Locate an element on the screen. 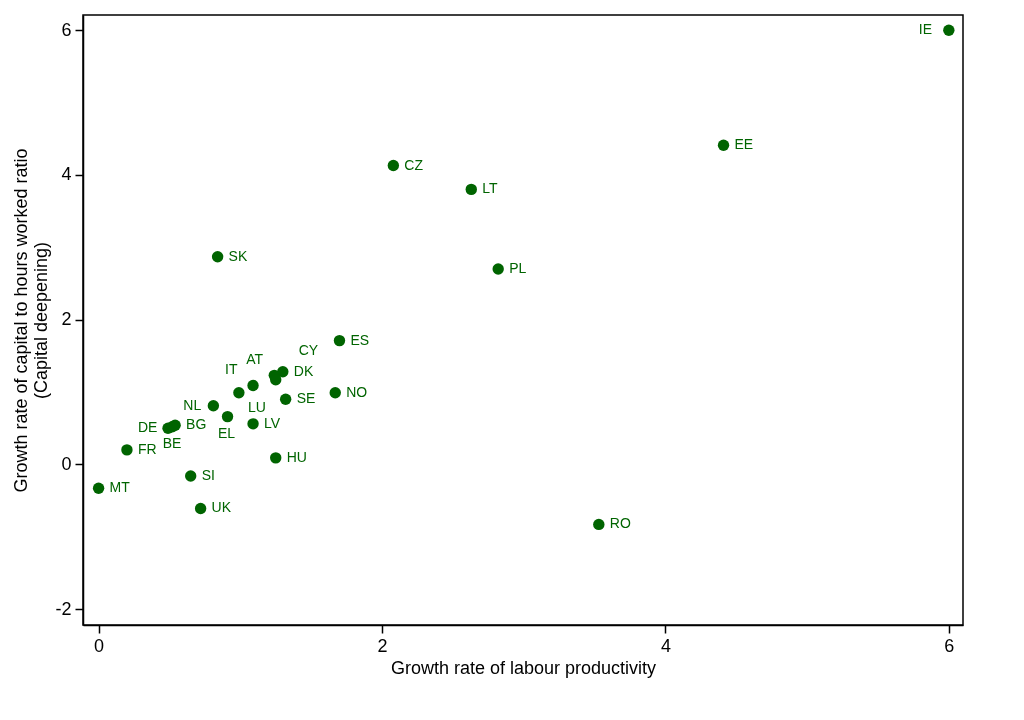 This screenshot has height=720, width=1024. data-label: CZ is located at coordinates (414, 164).